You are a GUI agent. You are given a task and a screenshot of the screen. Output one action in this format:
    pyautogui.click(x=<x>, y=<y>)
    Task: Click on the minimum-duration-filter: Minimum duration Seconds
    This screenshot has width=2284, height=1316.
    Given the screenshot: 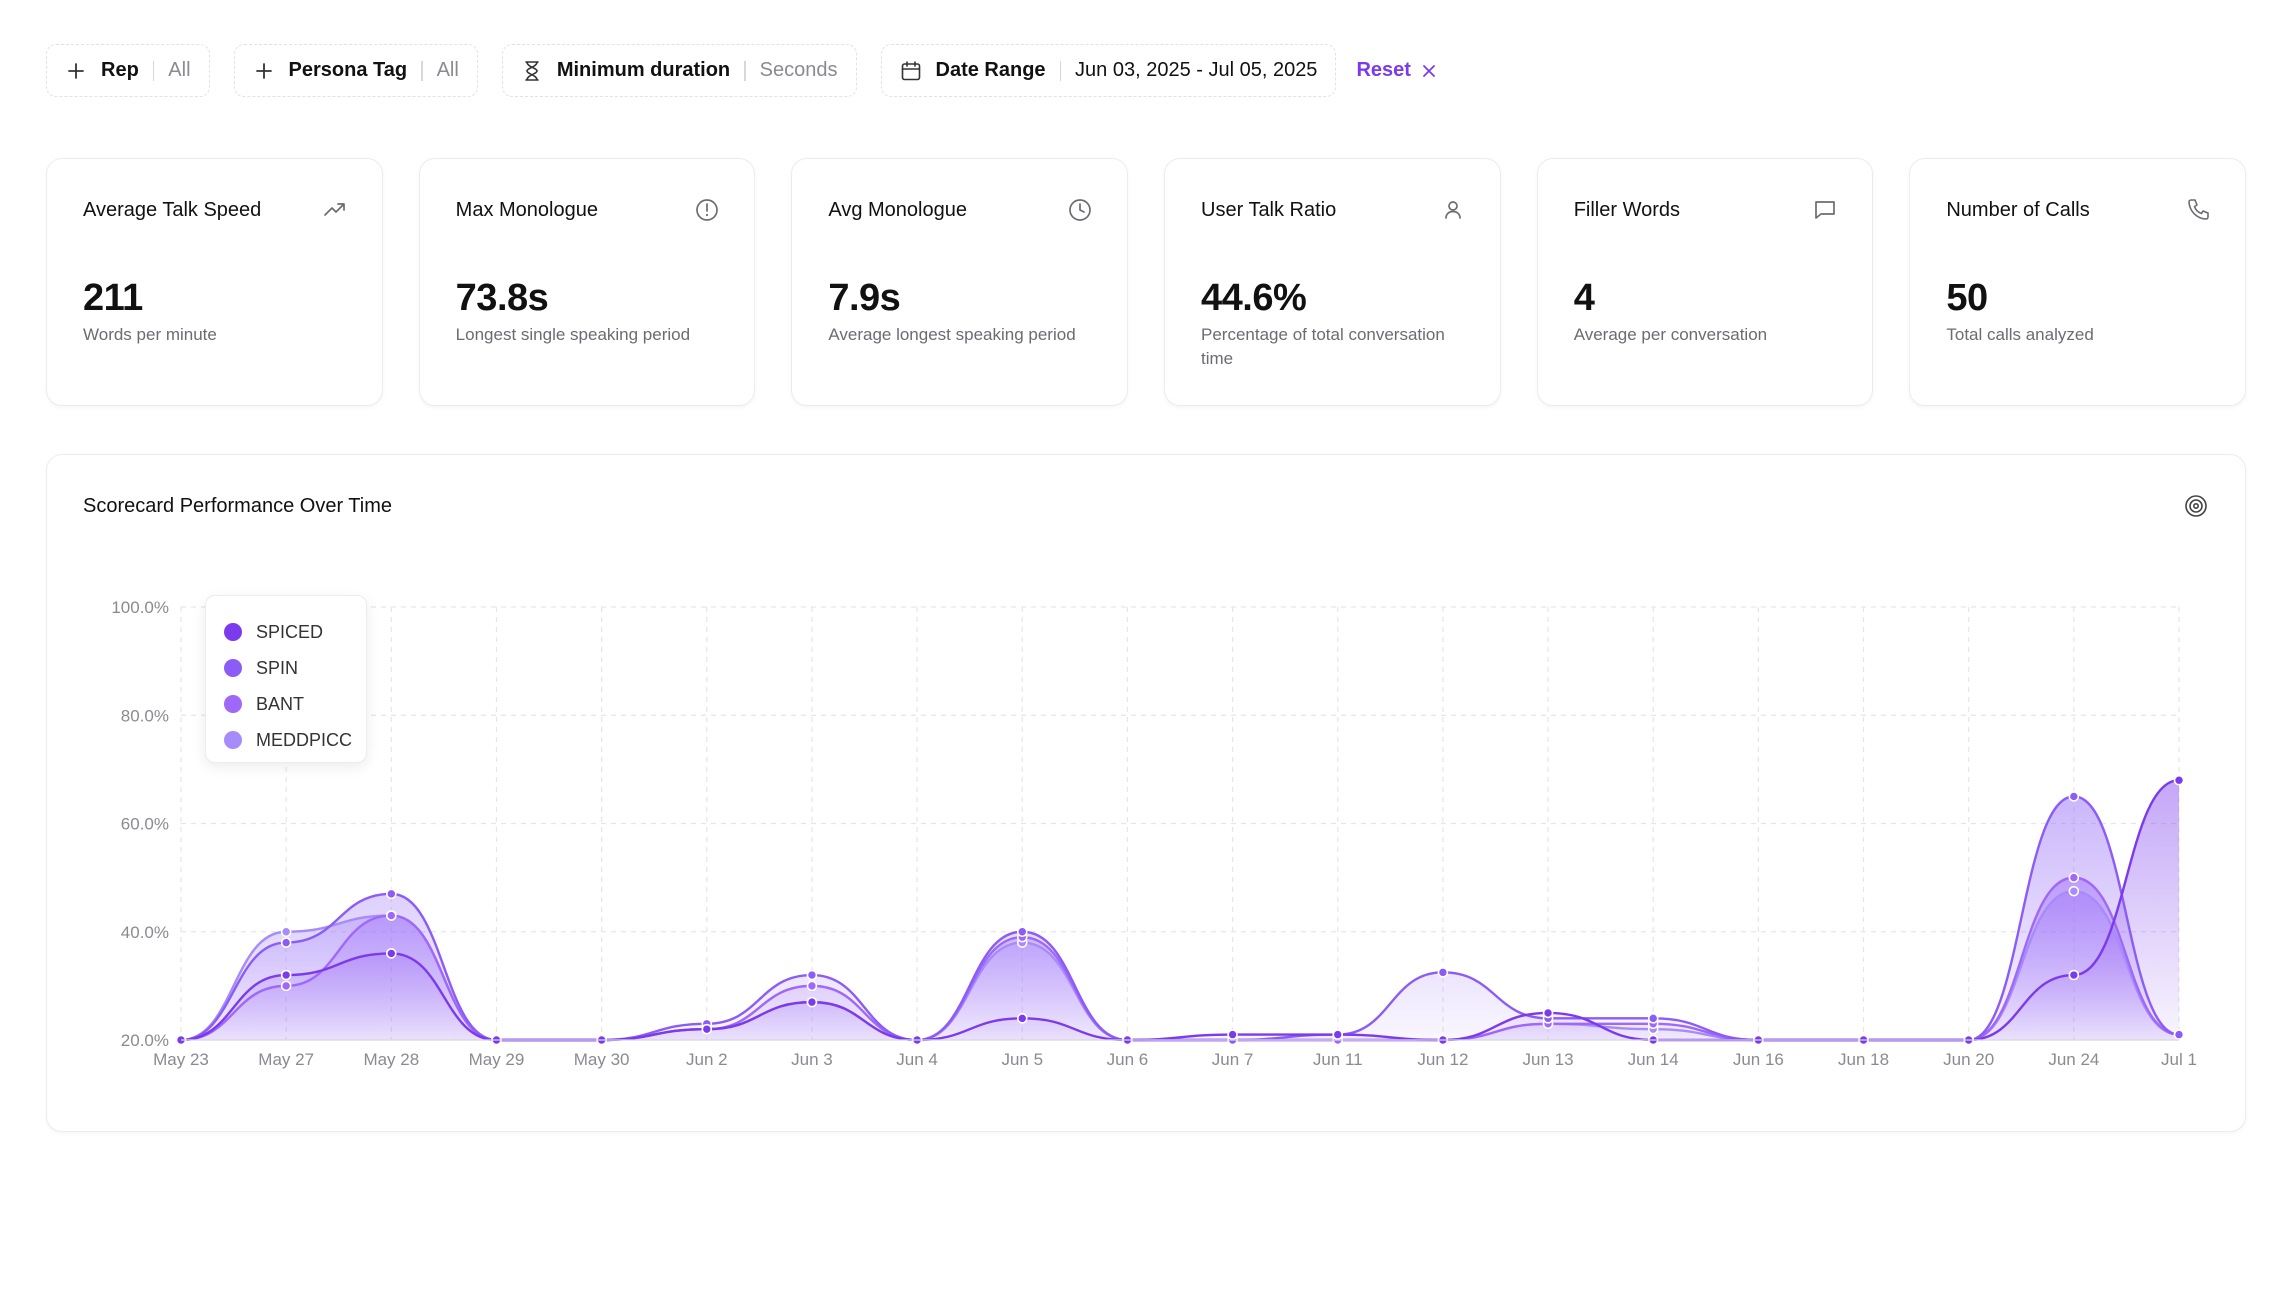 What is the action you would take?
    pyautogui.click(x=679, y=70)
    